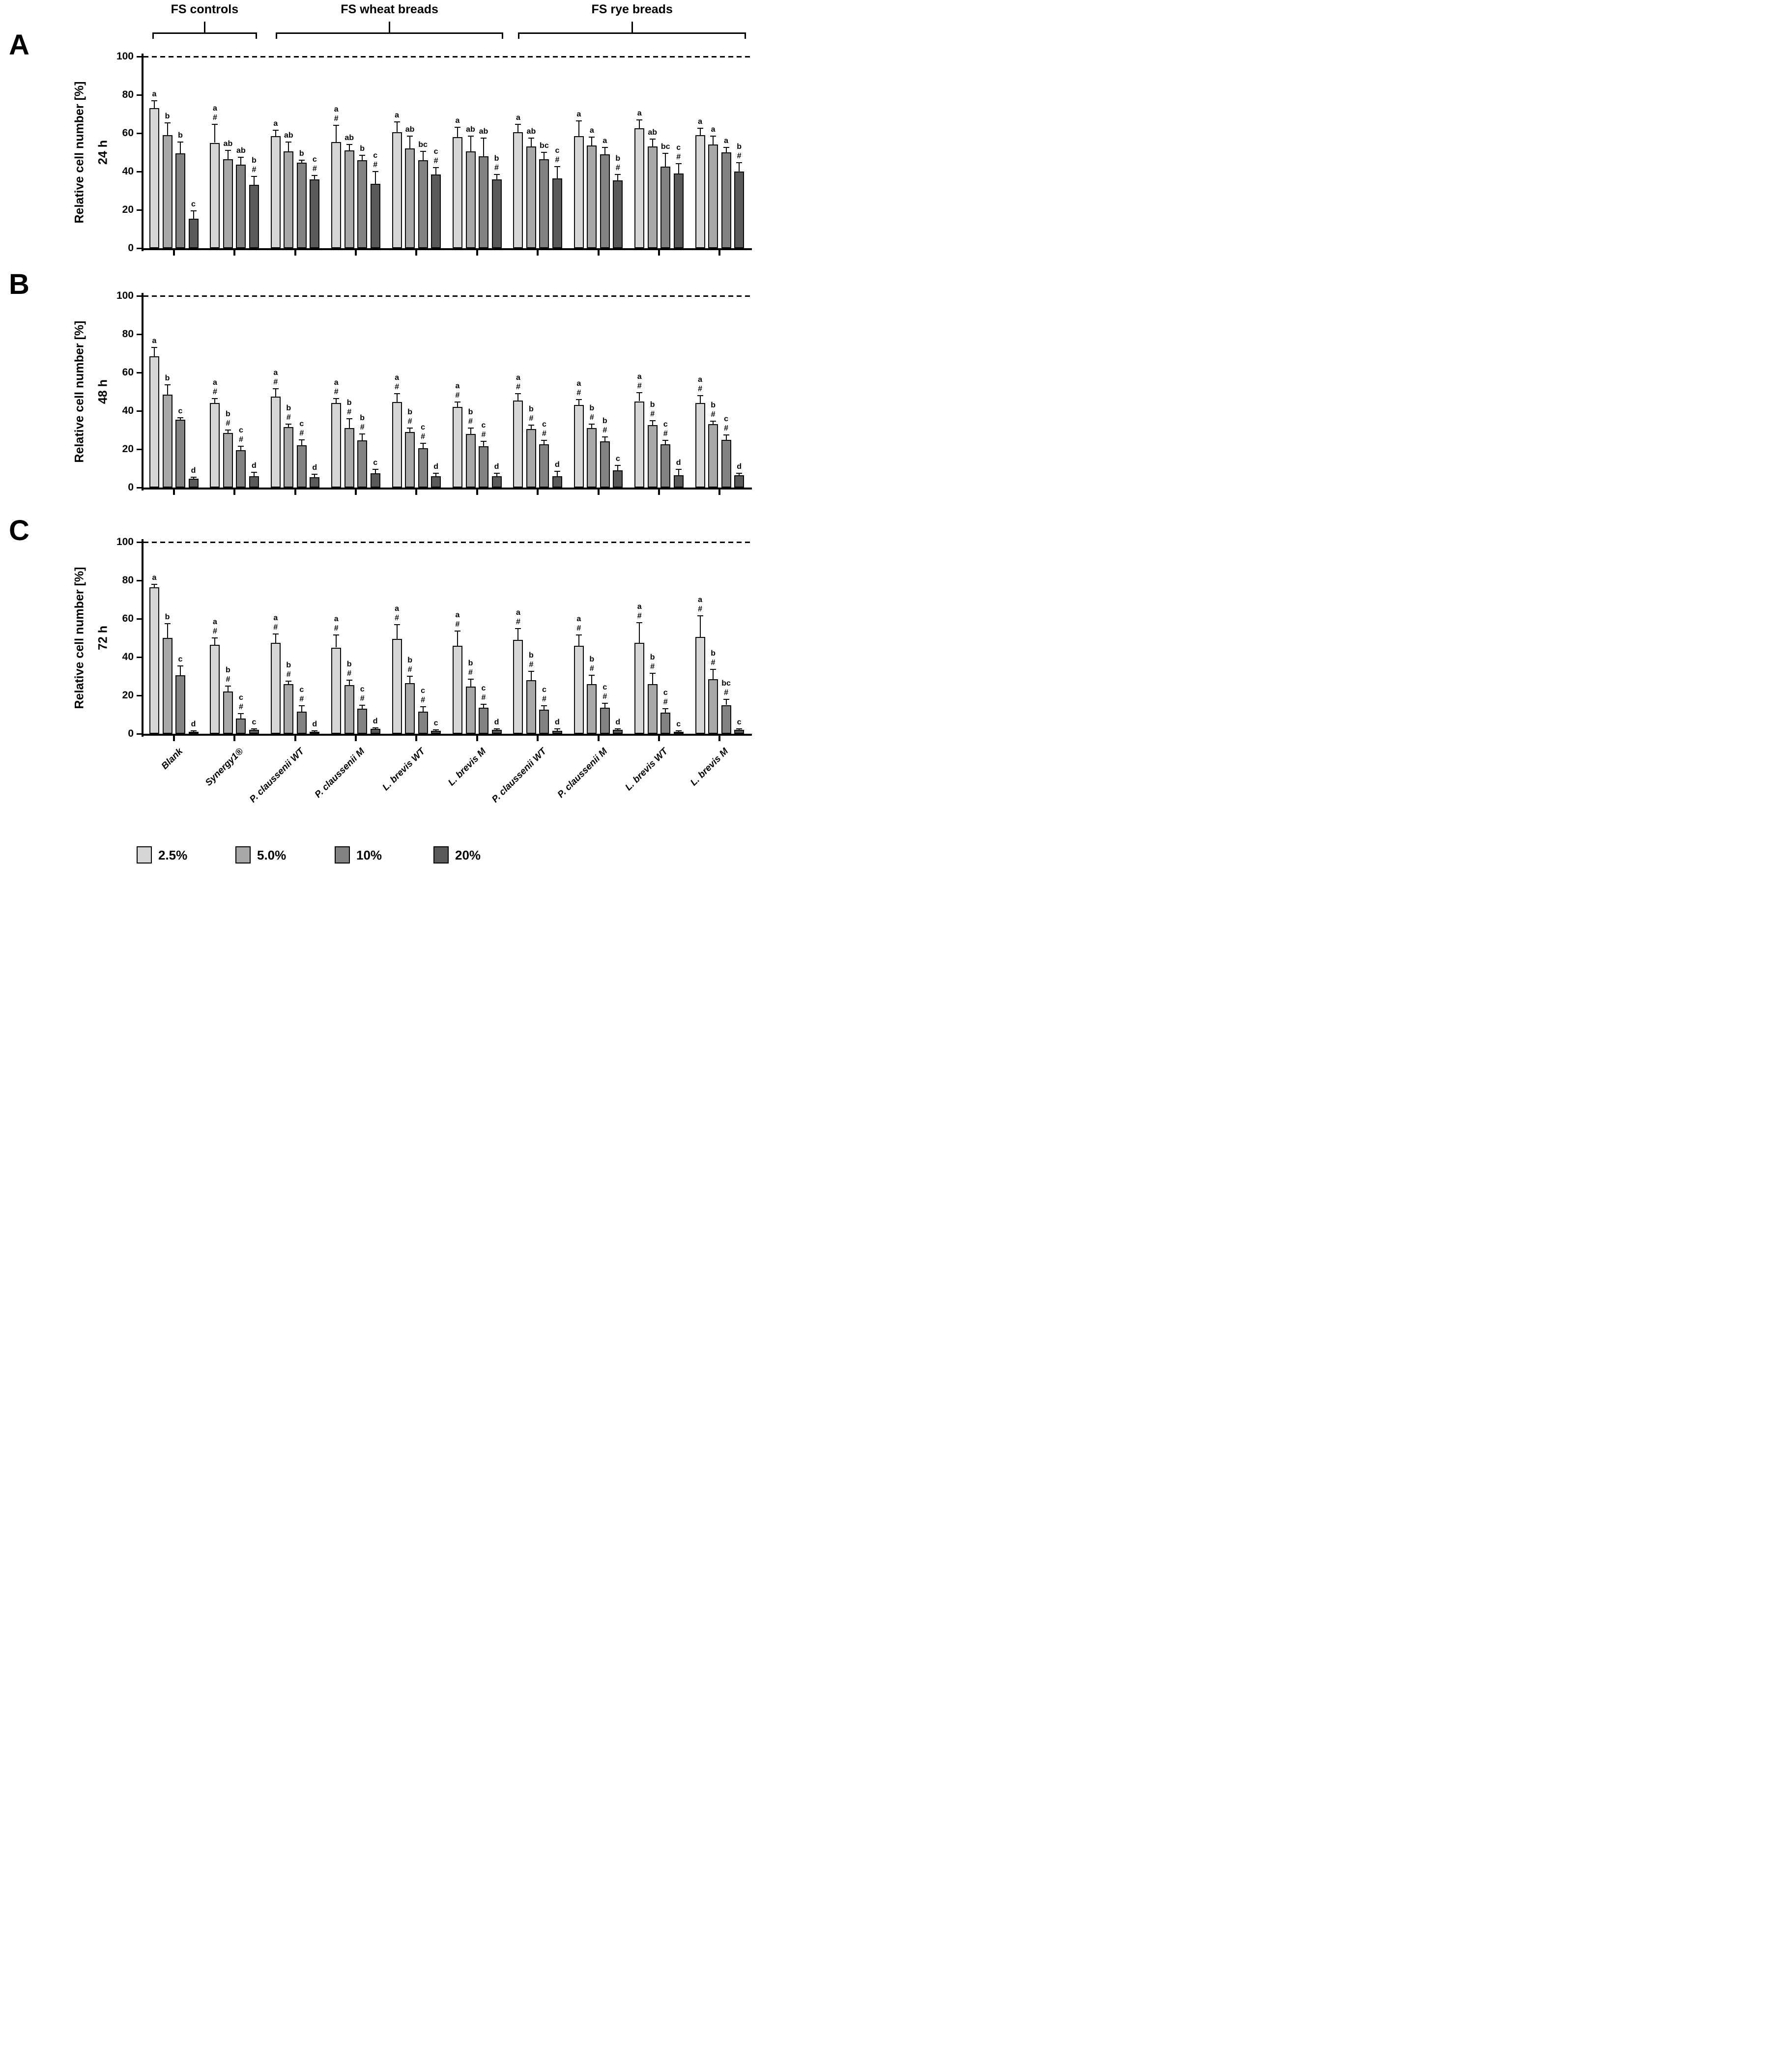 This screenshot has width=1779, height=2072. What do you see at coordinates (180, 200) in the screenshot?
I see `bar-blank-10%` at bounding box center [180, 200].